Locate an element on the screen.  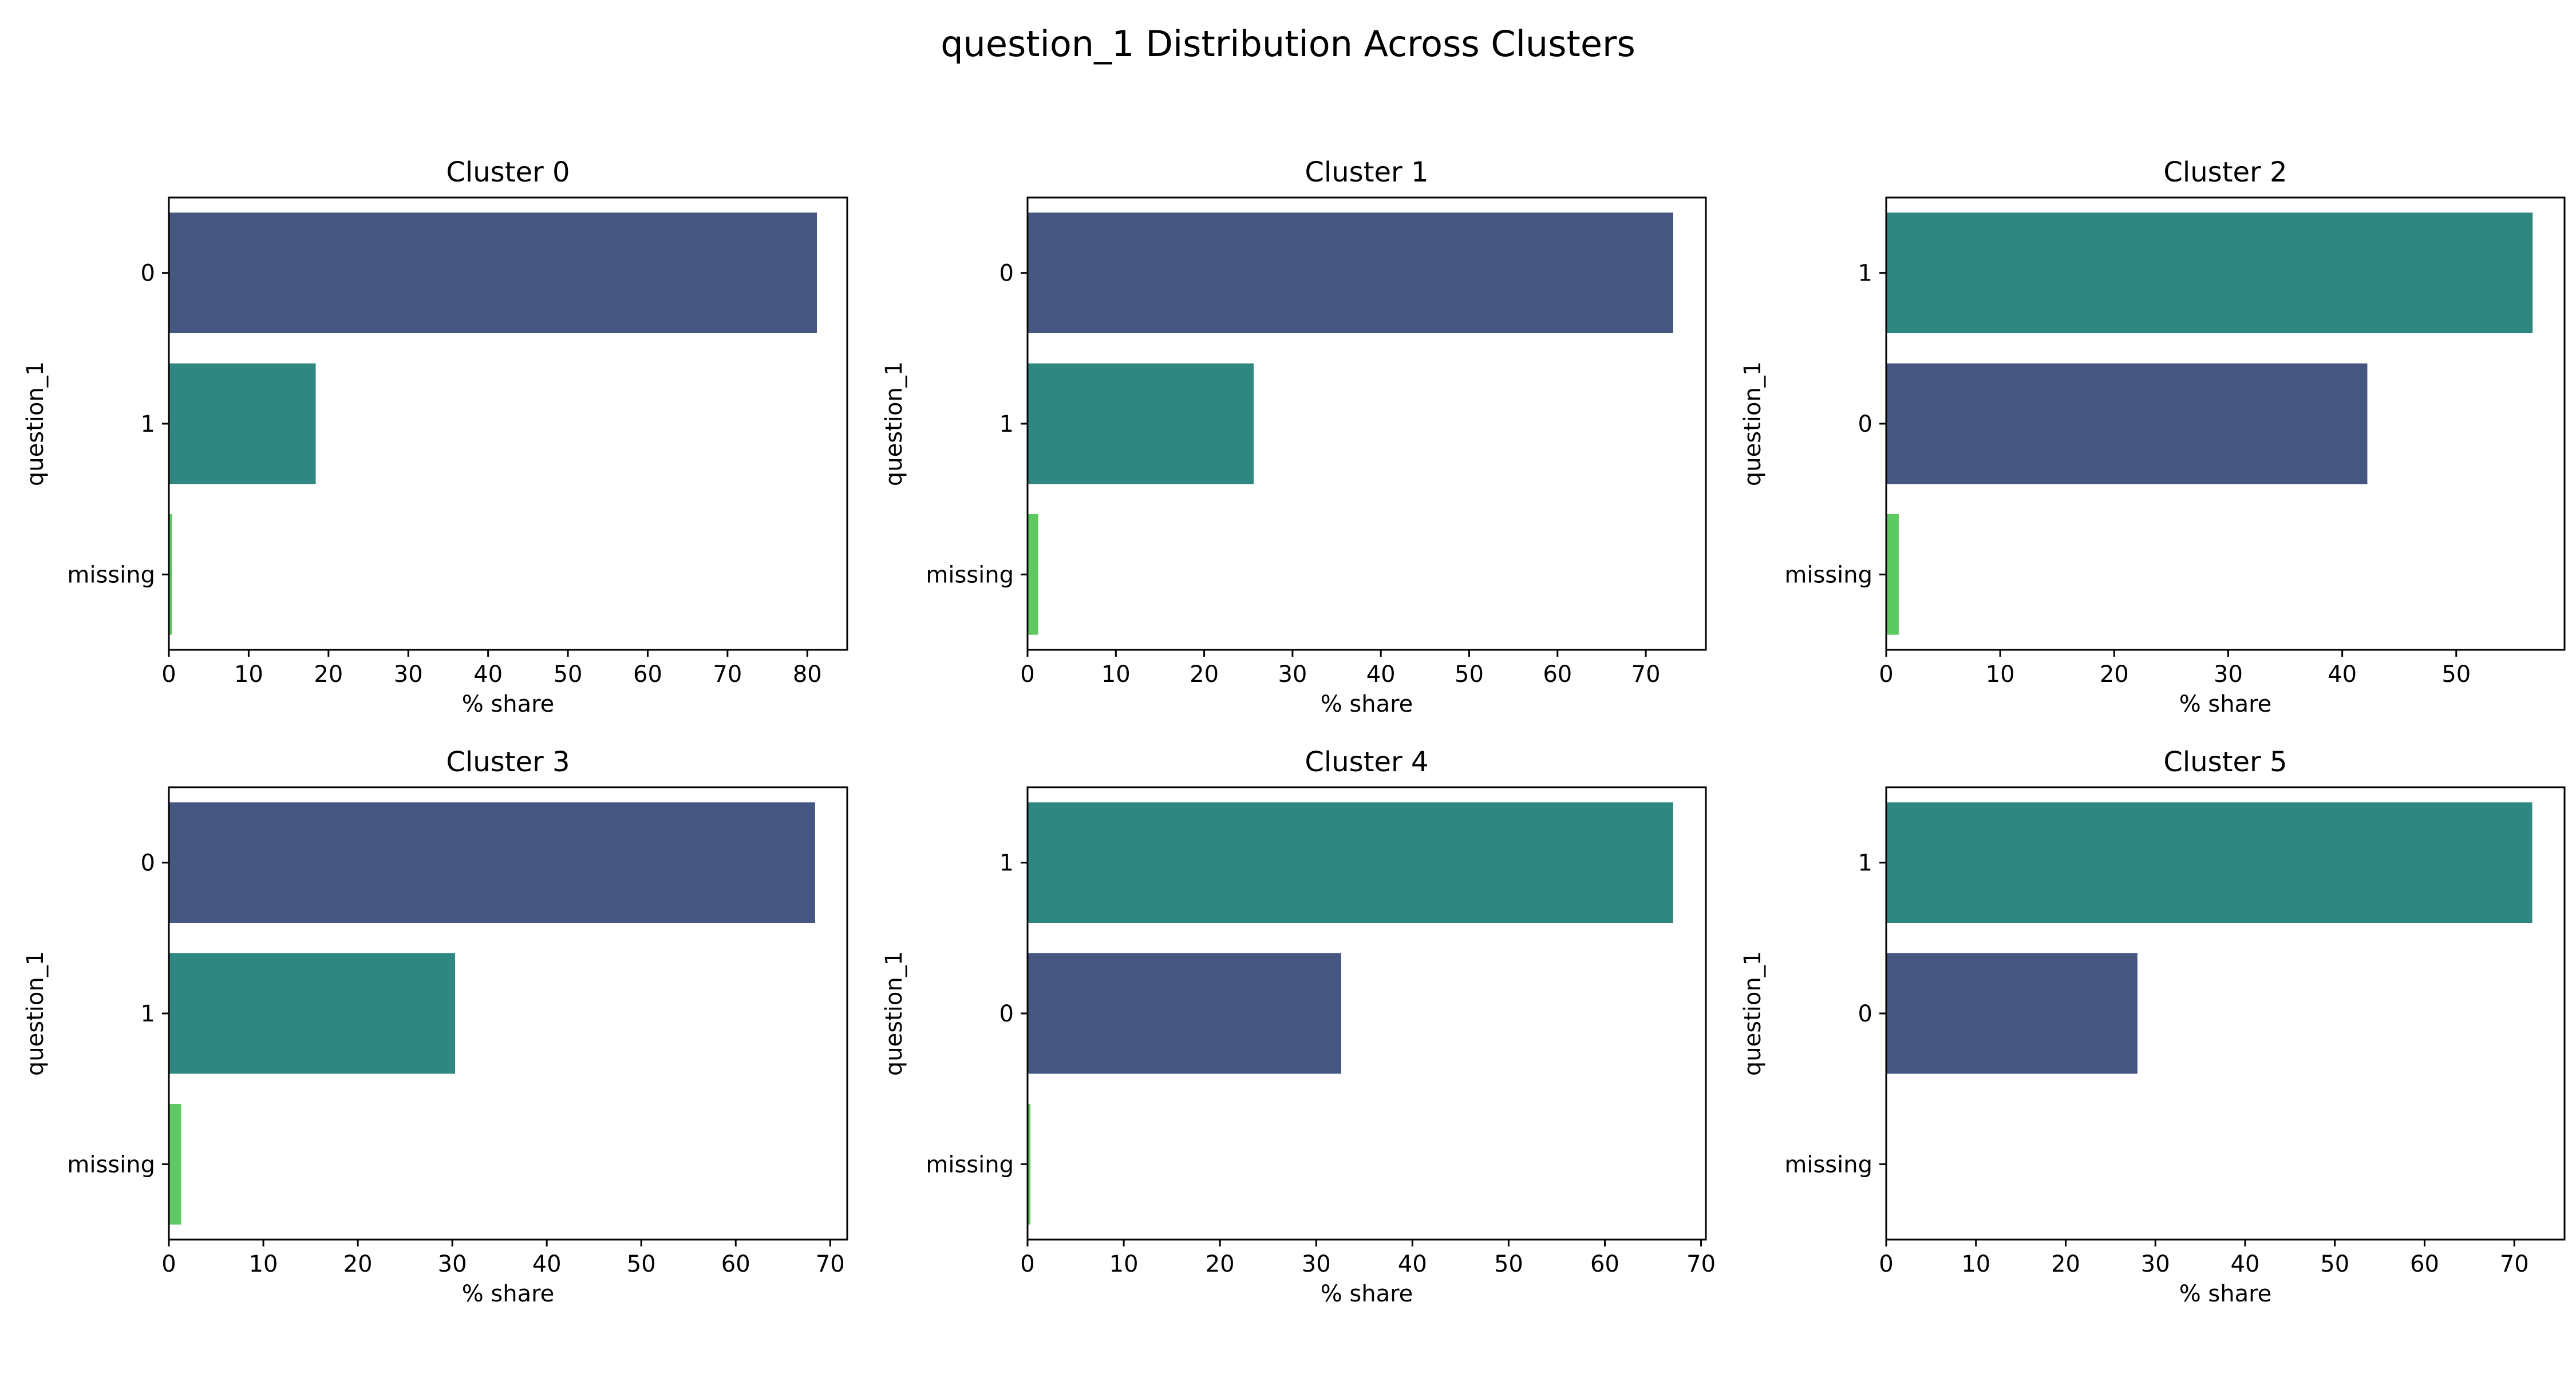
x-tick-label: 80 is located at coordinates (807, 674).